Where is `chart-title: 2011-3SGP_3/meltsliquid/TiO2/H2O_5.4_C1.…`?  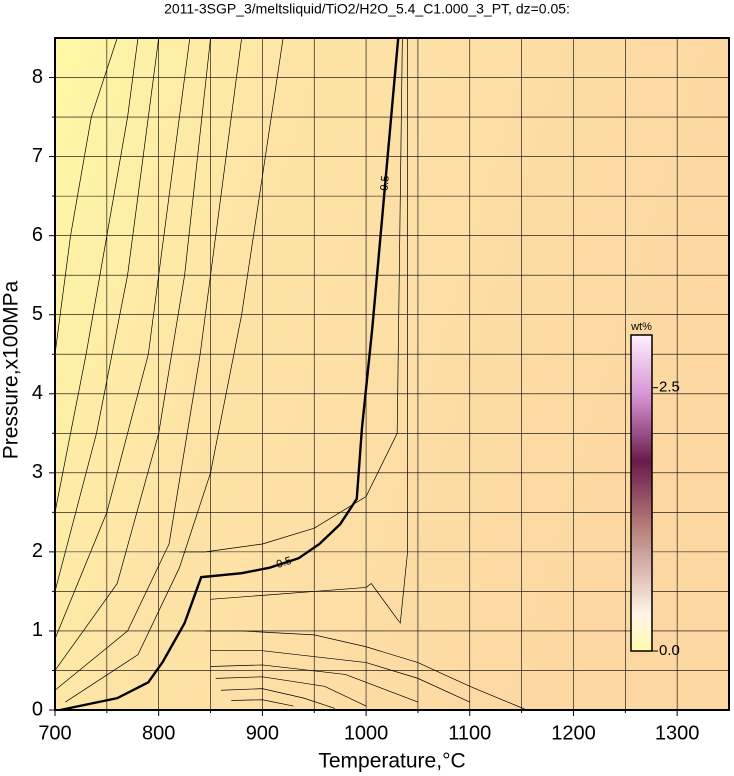 chart-title: 2011-3SGP_3/meltsliquid/TiO2/H2O_5.4_C1.… is located at coordinates (367, 9).